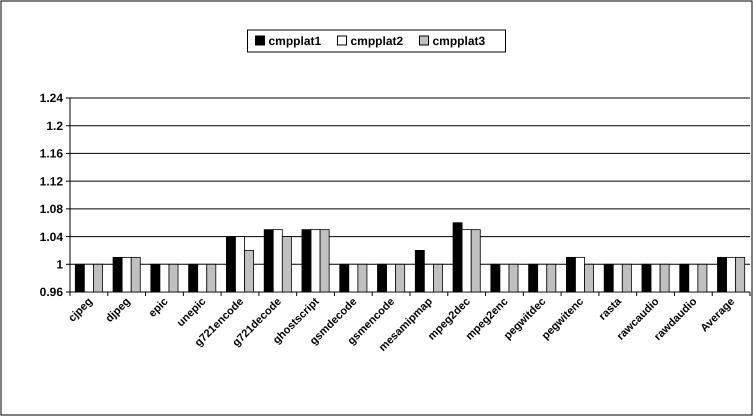 The width and height of the screenshot is (753, 416). Describe the element at coordinates (52, 237) in the screenshot. I see `y-tick-label: 1.04` at that location.